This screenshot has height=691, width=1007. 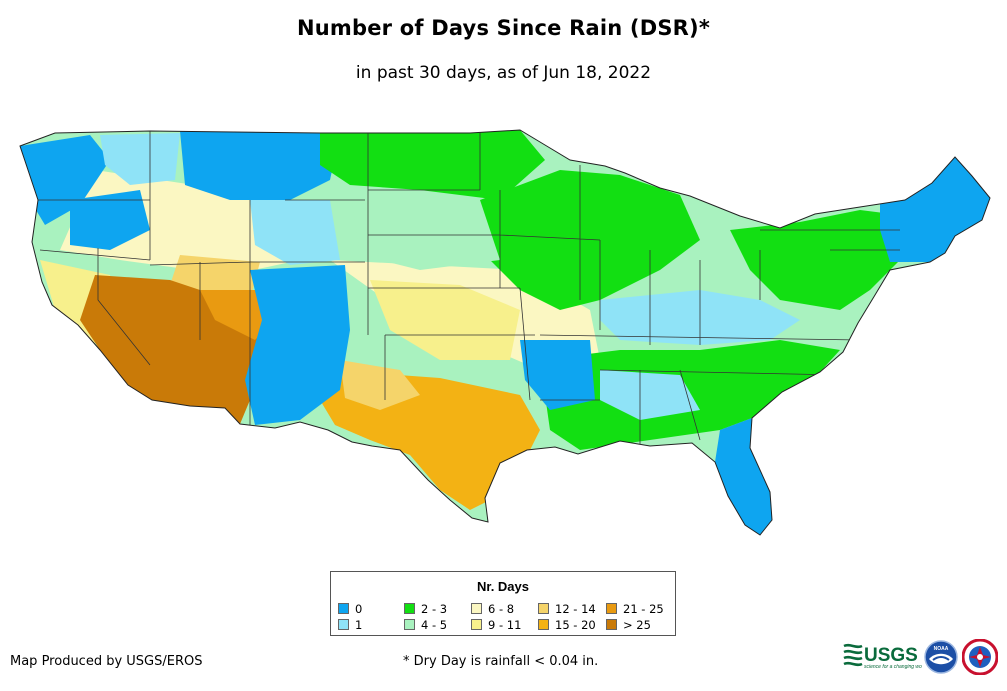 What do you see at coordinates (106, 661) in the screenshot?
I see `credit-text: Map Produced by USGS/EROS` at bounding box center [106, 661].